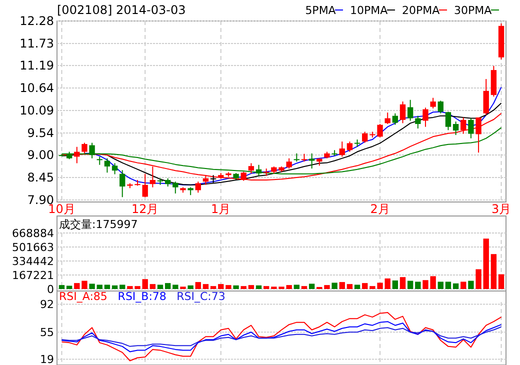 Image resolution: width=520 pixels, height=365 pixels. I want to click on text: RSI_B:78, so click(142, 296).